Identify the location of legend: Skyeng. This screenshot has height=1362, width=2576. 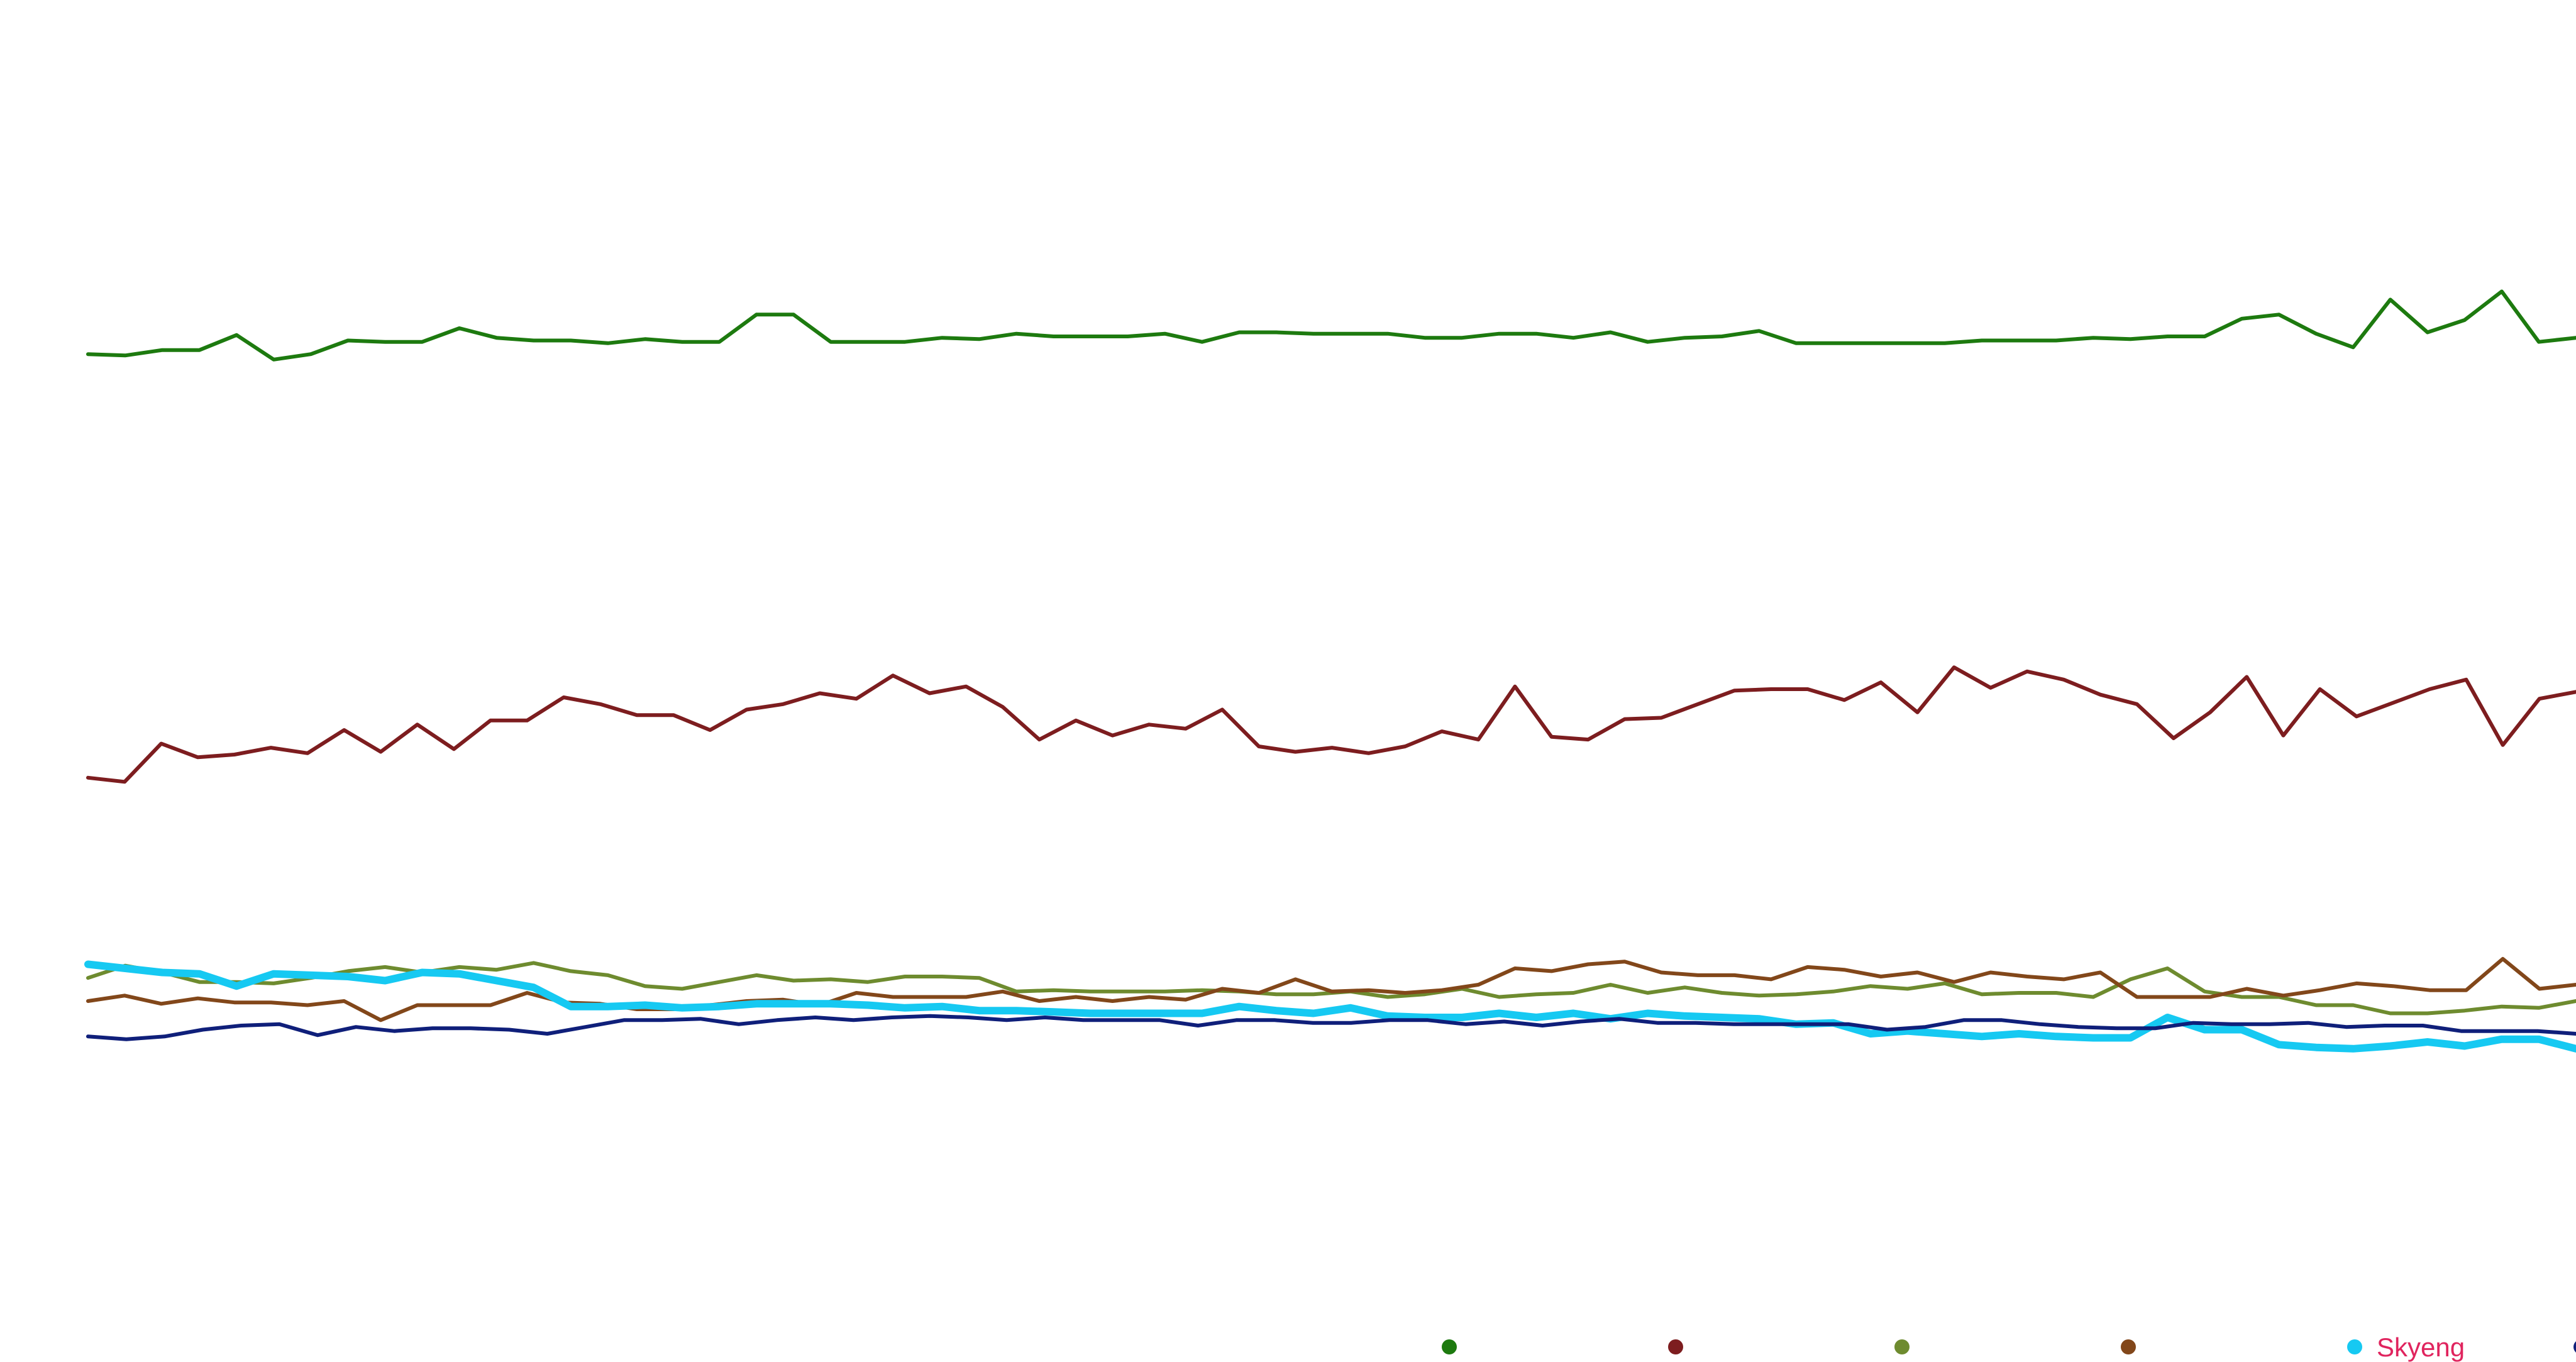
(2009, 1347).